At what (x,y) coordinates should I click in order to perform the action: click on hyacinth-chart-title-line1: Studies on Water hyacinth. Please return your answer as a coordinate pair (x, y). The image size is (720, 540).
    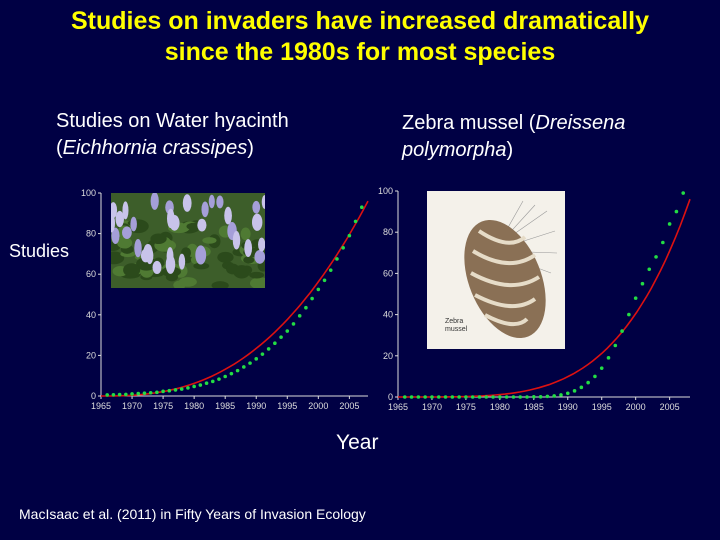
    Looking at the image, I should click on (172, 121).